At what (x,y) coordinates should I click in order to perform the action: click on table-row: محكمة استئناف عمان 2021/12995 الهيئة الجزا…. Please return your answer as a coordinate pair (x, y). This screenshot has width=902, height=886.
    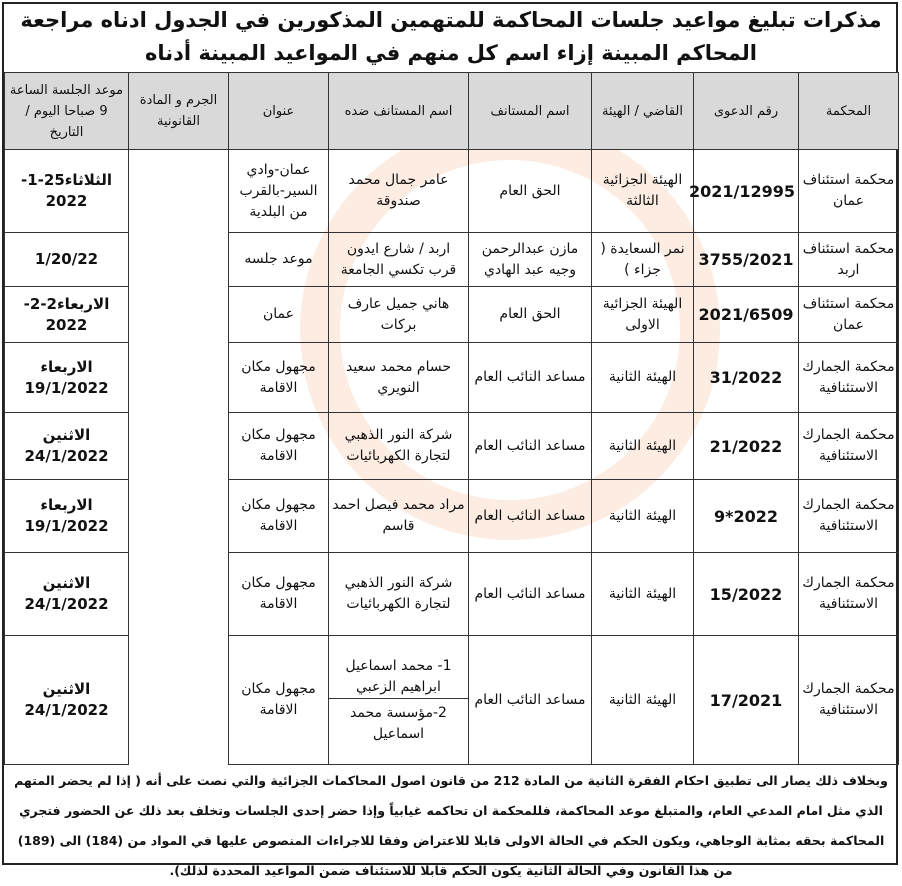
    Looking at the image, I should click on (451, 191).